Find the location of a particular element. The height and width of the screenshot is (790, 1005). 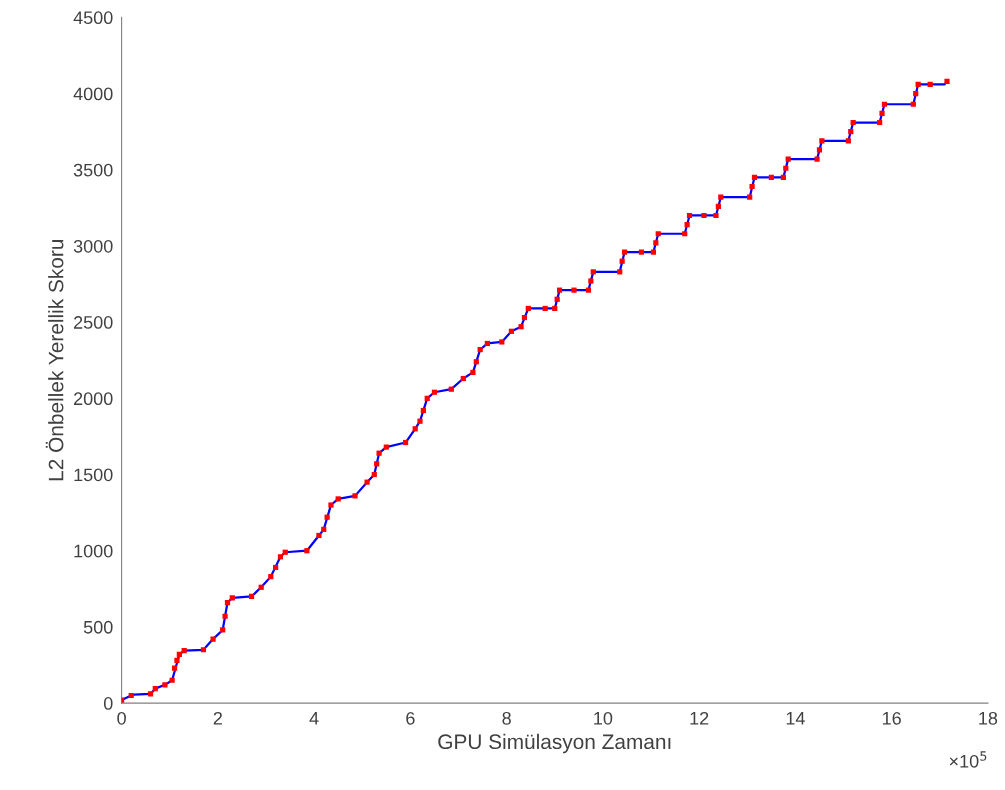

x-tick-label: 4 is located at coordinates (314, 718).